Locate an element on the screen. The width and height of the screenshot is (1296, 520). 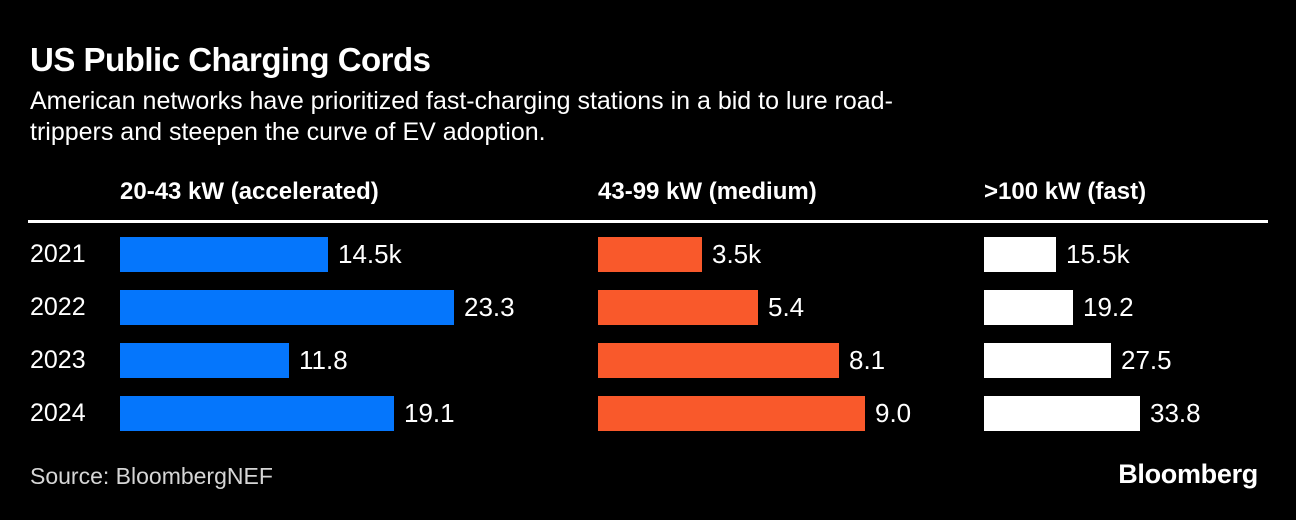
bar-accelerated-2022: 23.3 is located at coordinates (317, 307).